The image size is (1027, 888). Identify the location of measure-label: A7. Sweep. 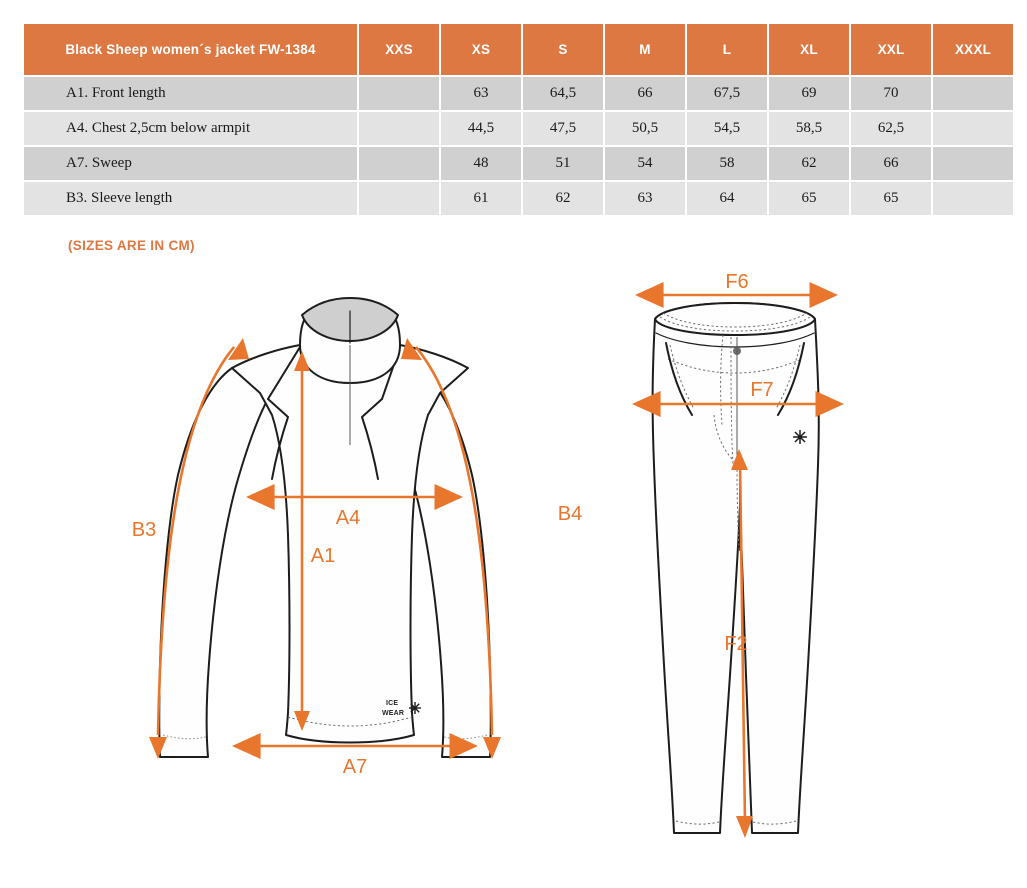
(190, 163).